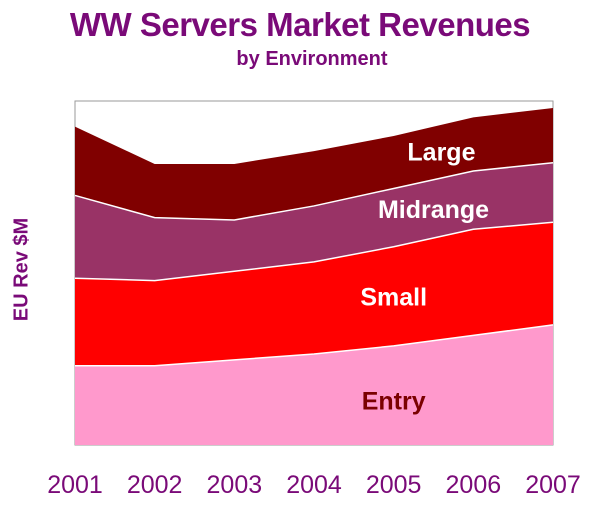 The width and height of the screenshot is (600, 505). Describe the element at coordinates (75, 485) in the screenshot. I see `x-tick-label: 2001` at that location.